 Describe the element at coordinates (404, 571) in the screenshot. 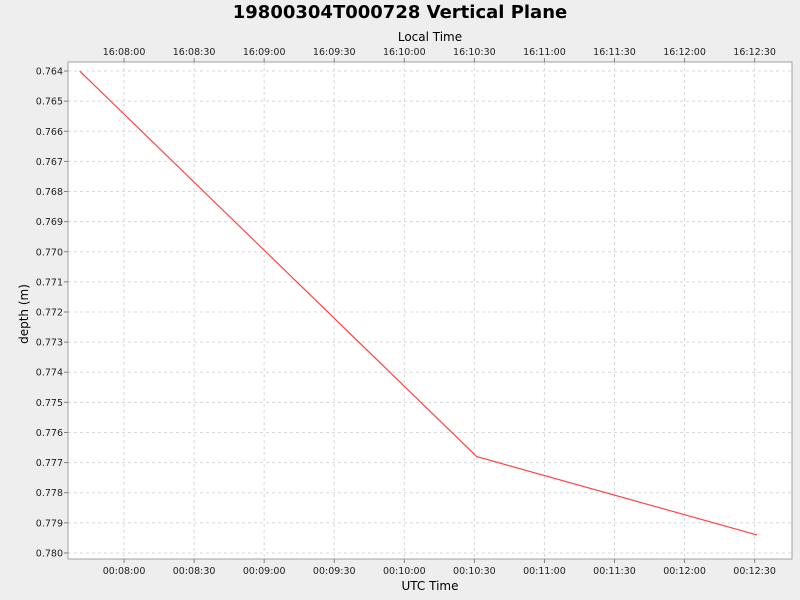

I see `x-tick-label: 00:10:00` at that location.